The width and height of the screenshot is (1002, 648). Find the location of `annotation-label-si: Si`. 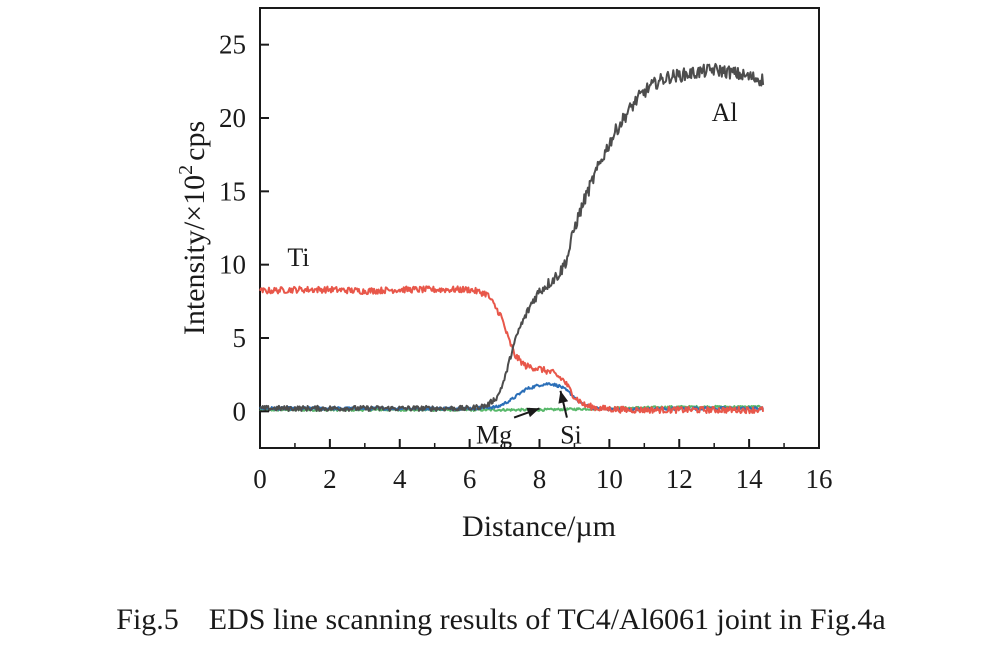

annotation-label-si: Si is located at coordinates (571, 435).